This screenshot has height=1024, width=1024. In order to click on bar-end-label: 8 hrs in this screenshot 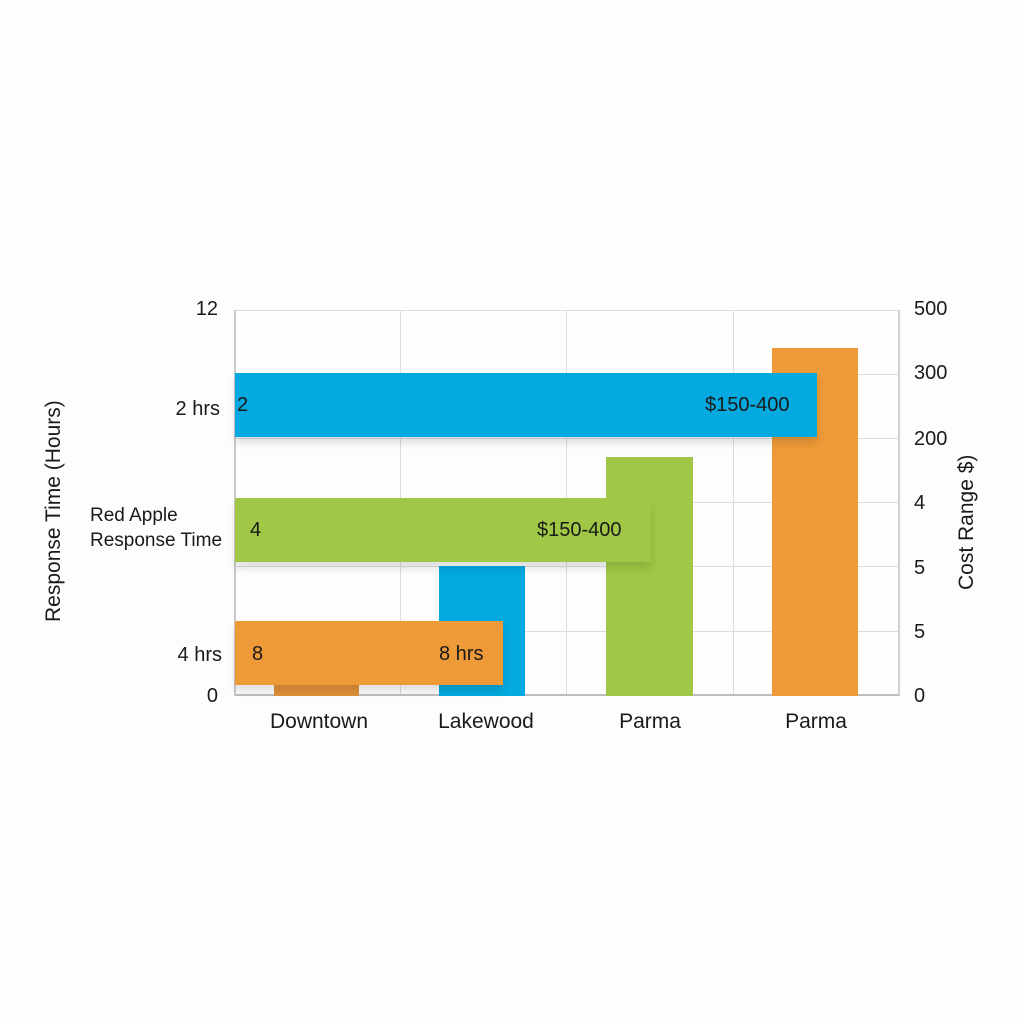, I will do `click(461, 654)`.